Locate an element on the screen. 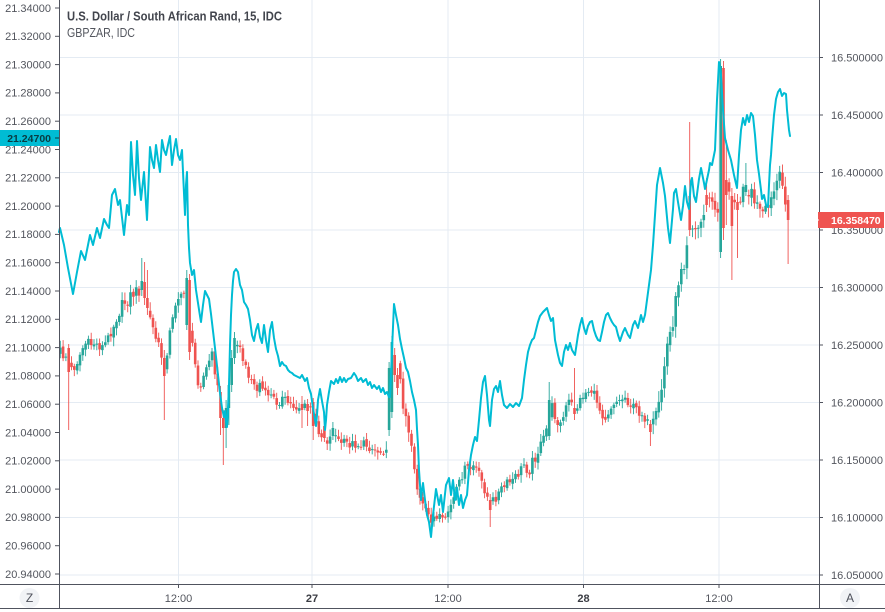 The image size is (885, 612). svg-text: 16.358470 is located at coordinates (856, 221).